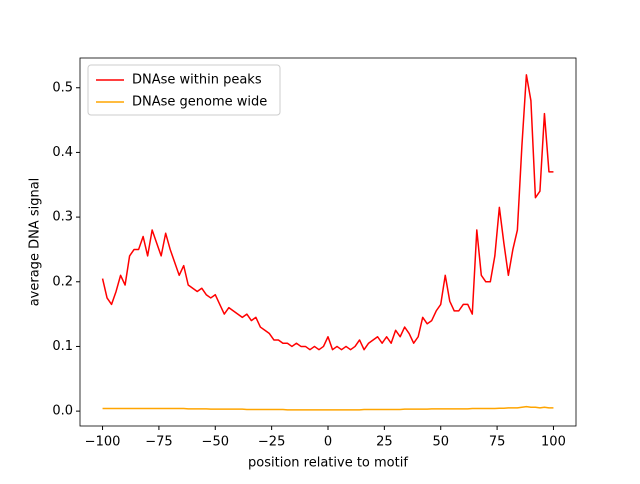  What do you see at coordinates (62, 346) in the screenshot?
I see `y-tick-label: 0.1` at bounding box center [62, 346].